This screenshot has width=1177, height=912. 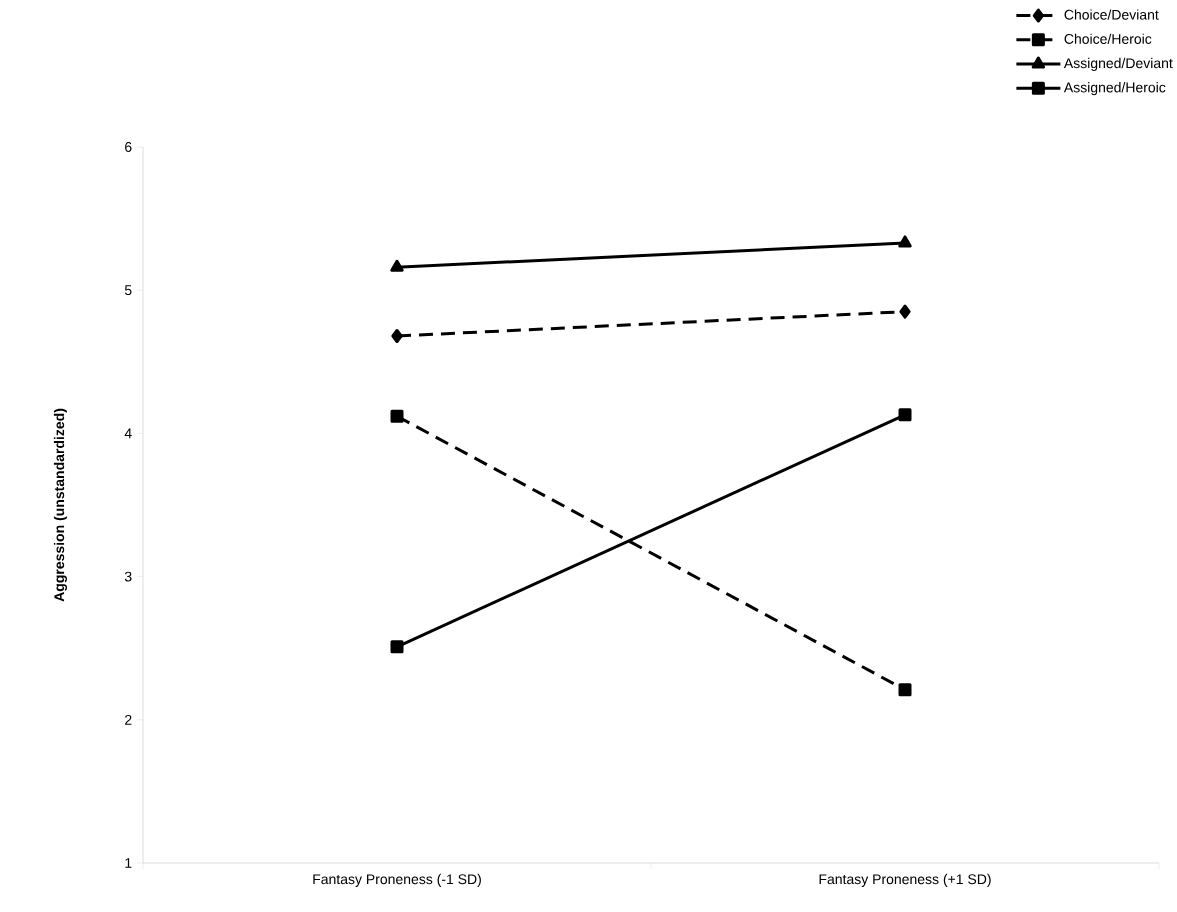 I want to click on x-tick-label: Fantasy Proneness (-1 SD), so click(x=397, y=880).